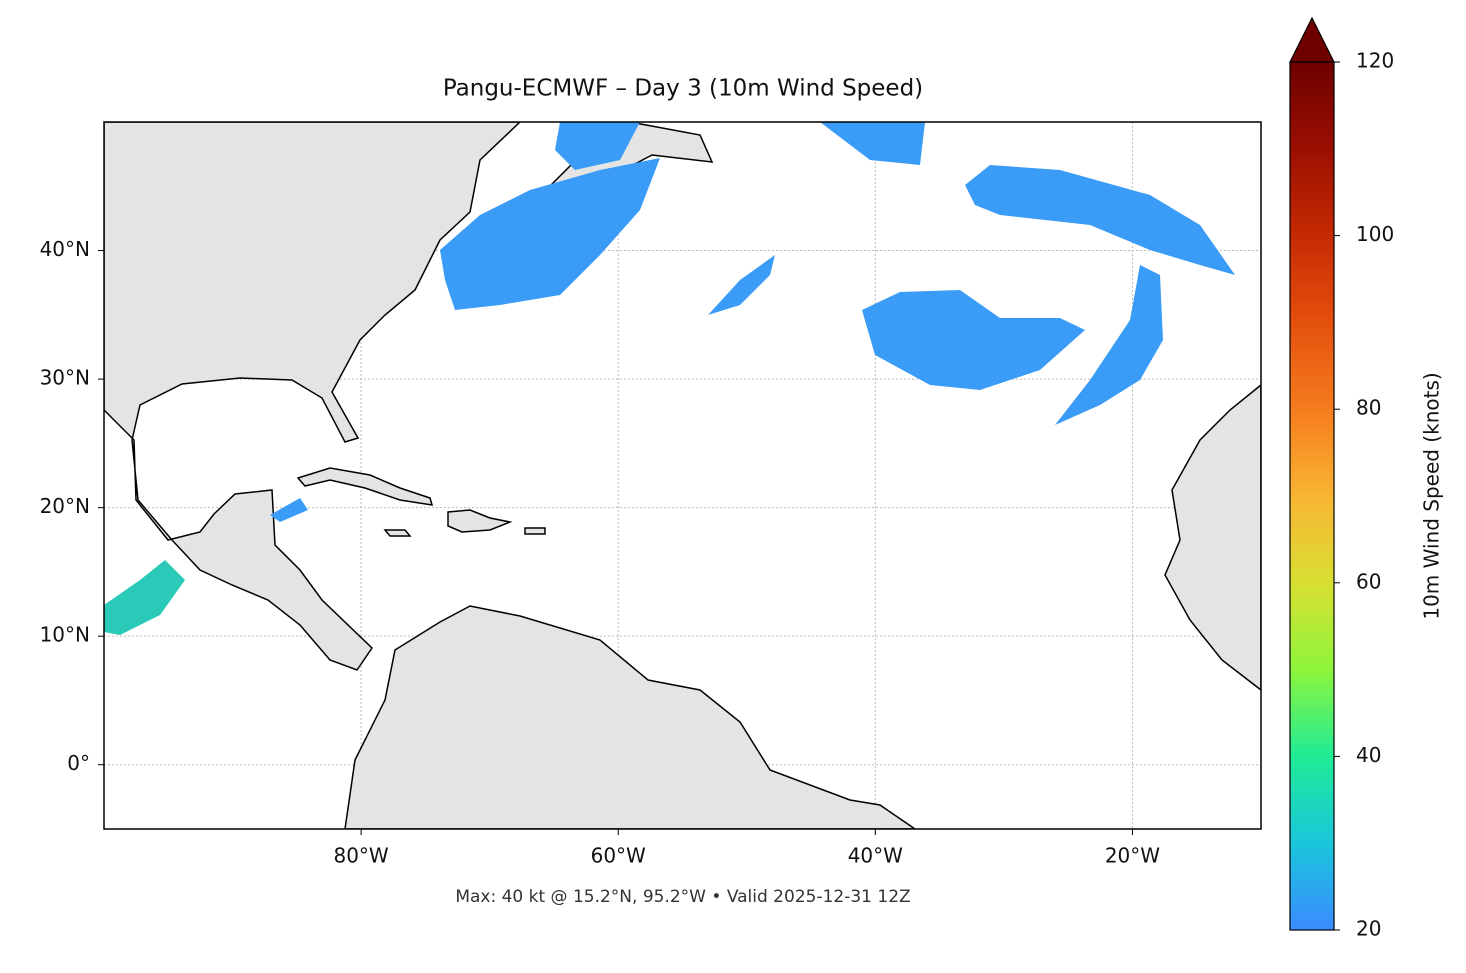  What do you see at coordinates (1366, 478) in the screenshot?
I see `colorbar: 10m Wind Speed (knots) 20 40 60 80 100 120` at bounding box center [1366, 478].